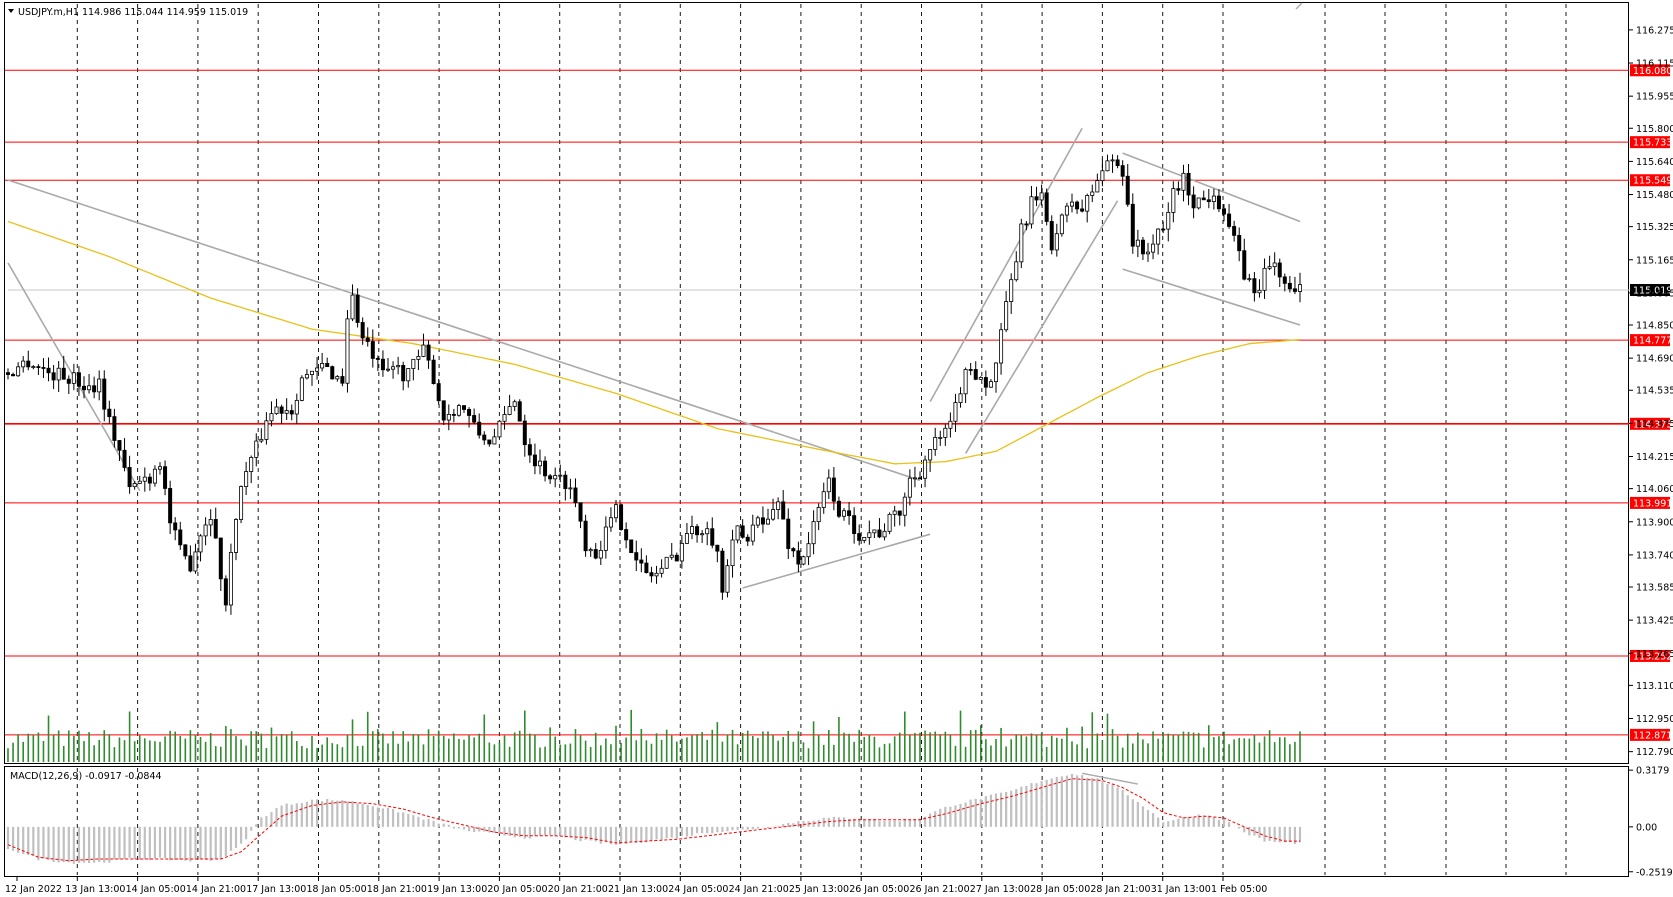 The width and height of the screenshot is (1673, 897). What do you see at coordinates (1181, 889) in the screenshot?
I see `time-axis-label: 31 Jan 13:00` at bounding box center [1181, 889].